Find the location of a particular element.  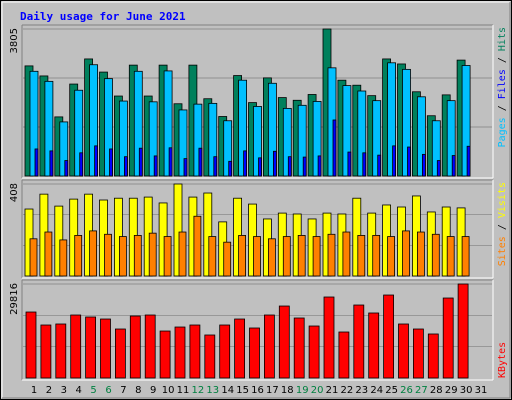

legend-entry: Sites is located at coordinates (502, 251).